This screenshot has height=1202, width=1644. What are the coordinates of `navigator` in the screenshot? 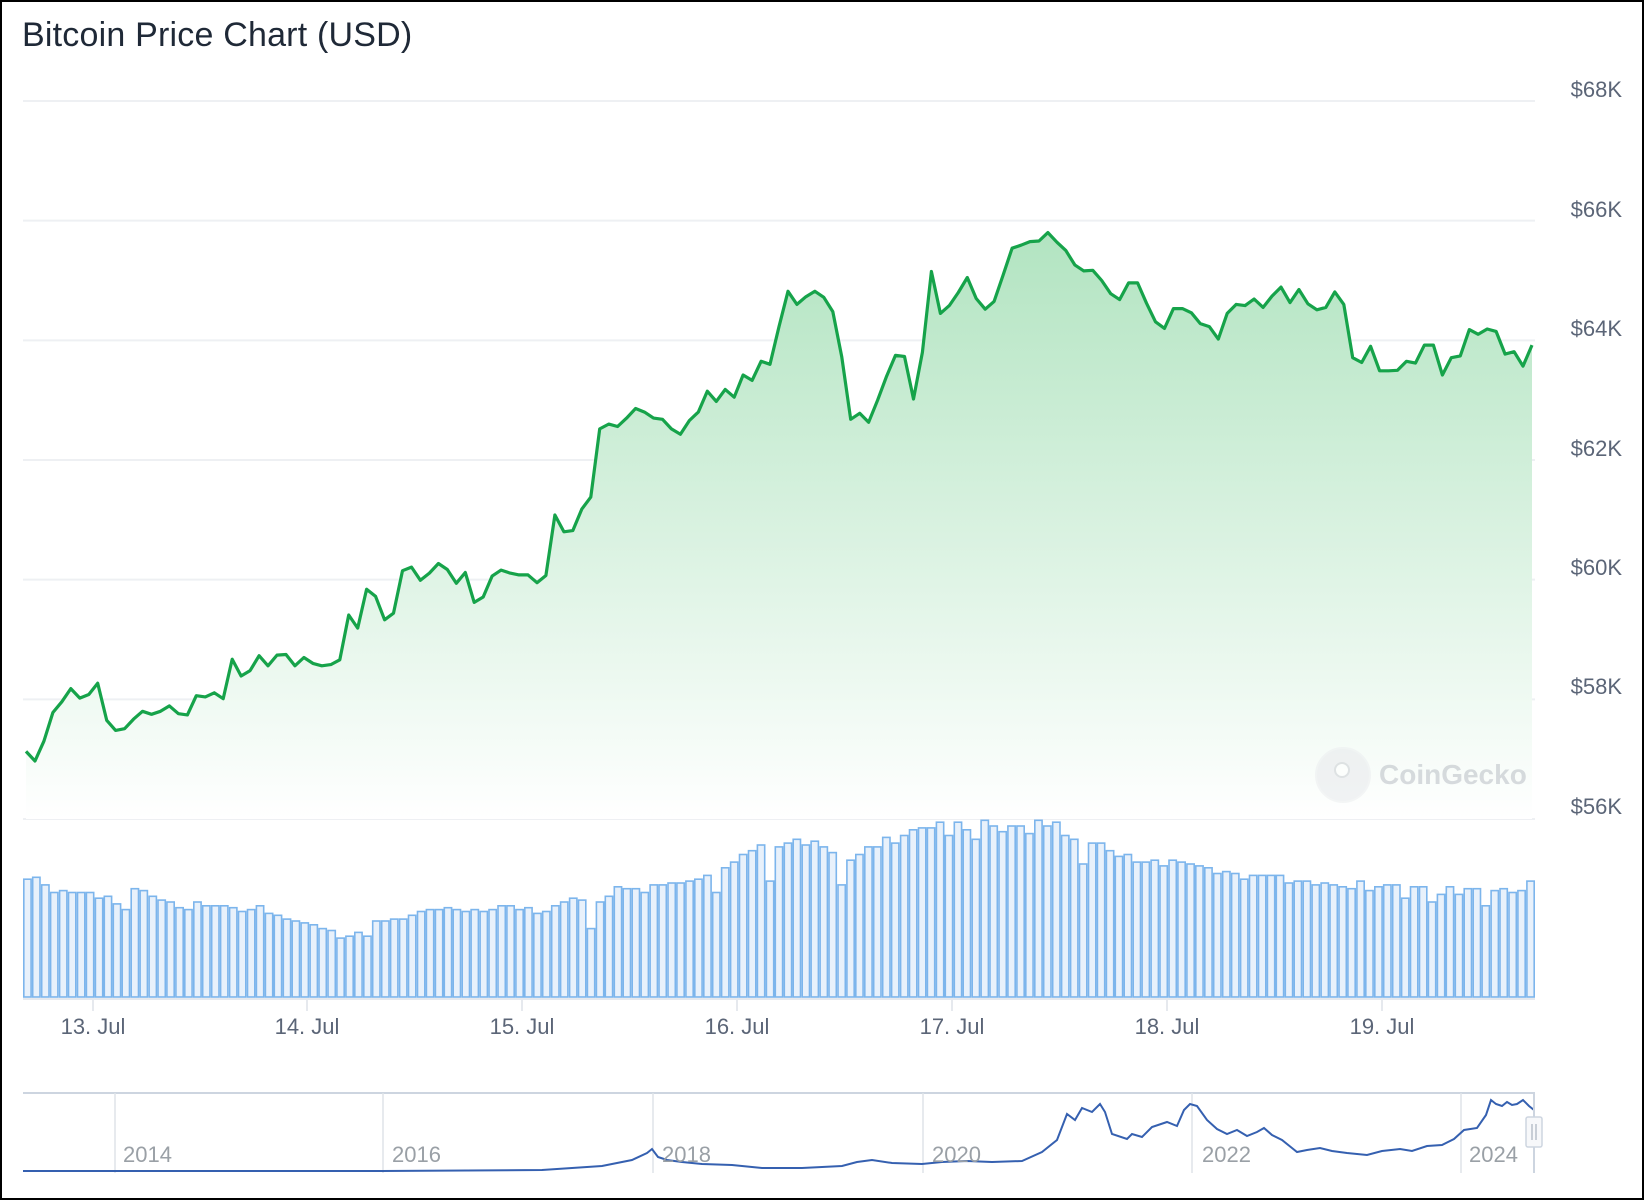 It's located at (783, 1132).